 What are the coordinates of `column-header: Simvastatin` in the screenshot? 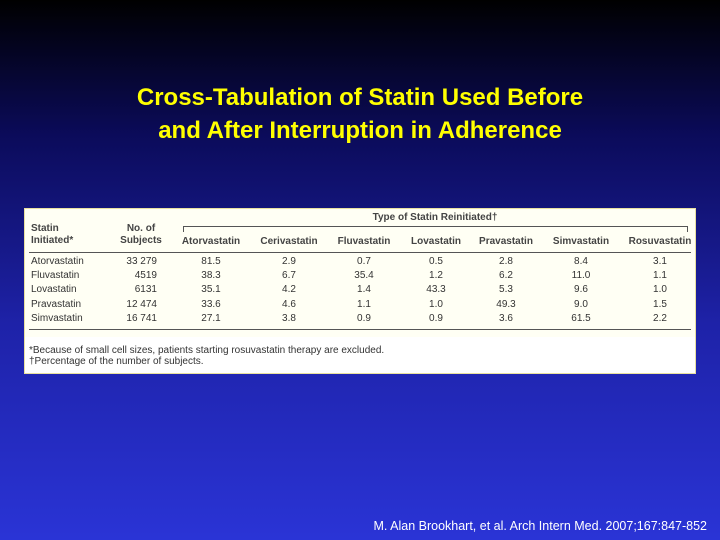 It's located at (581, 241).